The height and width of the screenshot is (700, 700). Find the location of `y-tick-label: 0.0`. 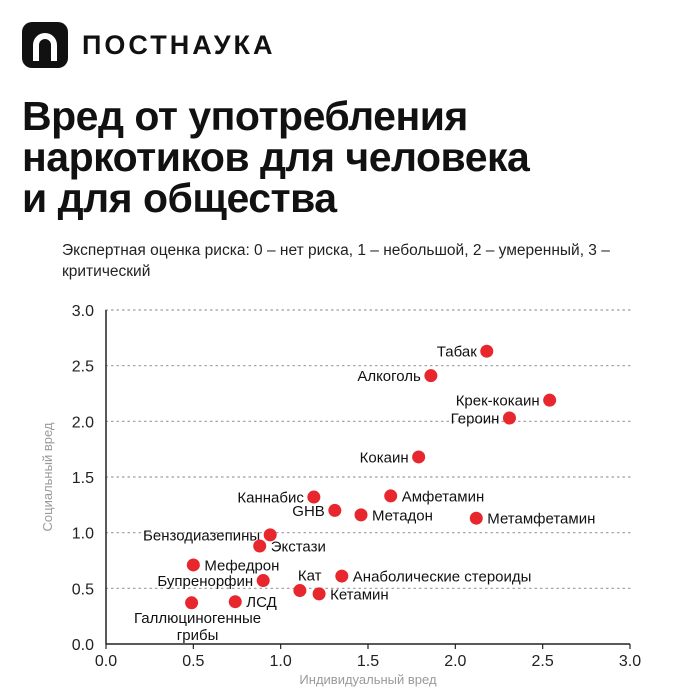

y-tick-label: 0.0 is located at coordinates (83, 645).